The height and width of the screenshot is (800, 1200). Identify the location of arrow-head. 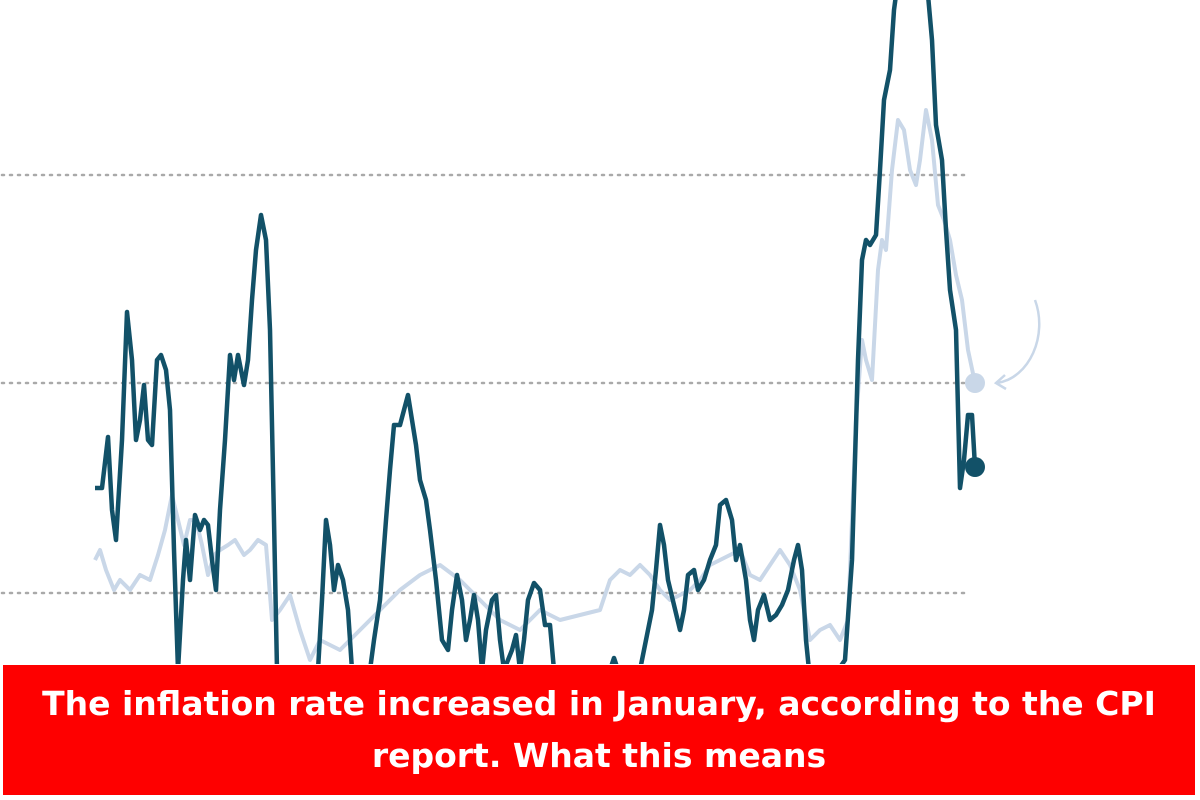
(1000, 382).